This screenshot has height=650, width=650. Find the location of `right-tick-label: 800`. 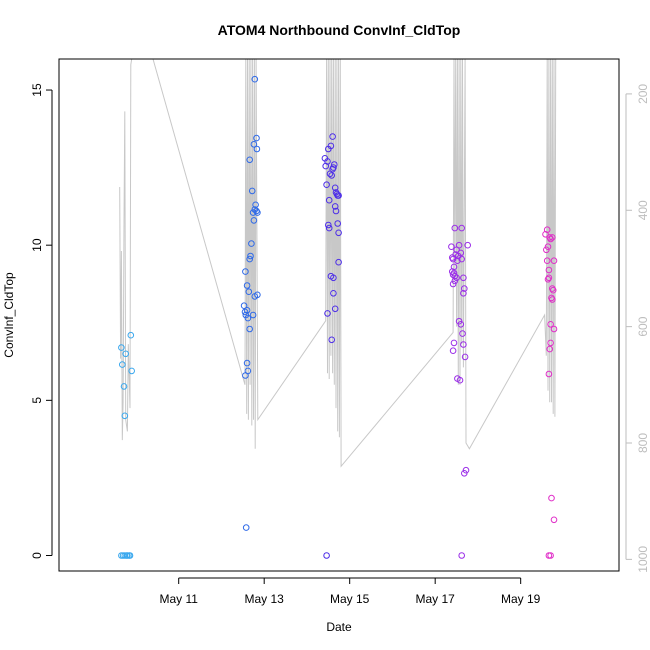

right-tick-label: 800 is located at coordinates (643, 443).